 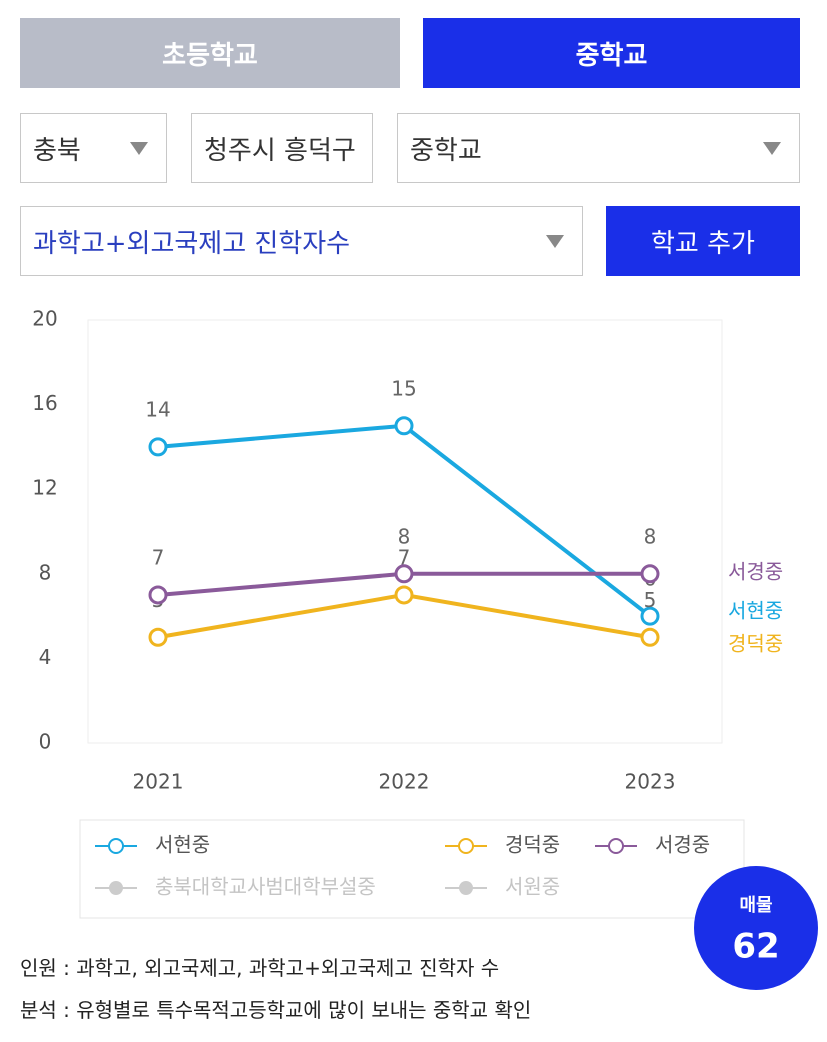 What do you see at coordinates (755, 947) in the screenshot?
I see `badge-value: 62` at bounding box center [755, 947].